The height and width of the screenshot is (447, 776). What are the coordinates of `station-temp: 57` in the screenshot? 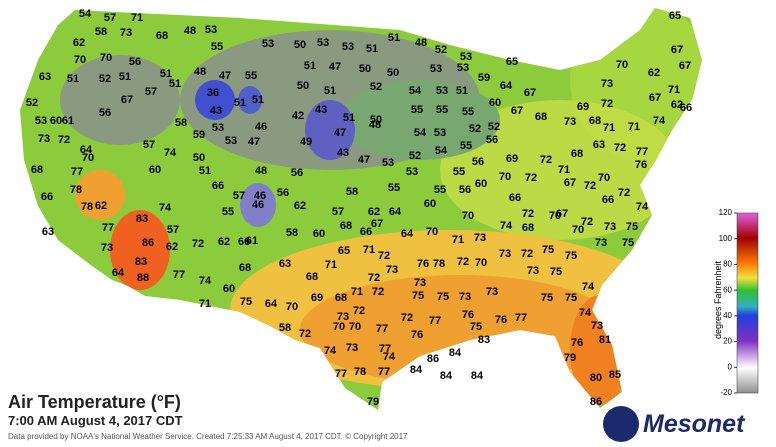 It's located at (110, 18).